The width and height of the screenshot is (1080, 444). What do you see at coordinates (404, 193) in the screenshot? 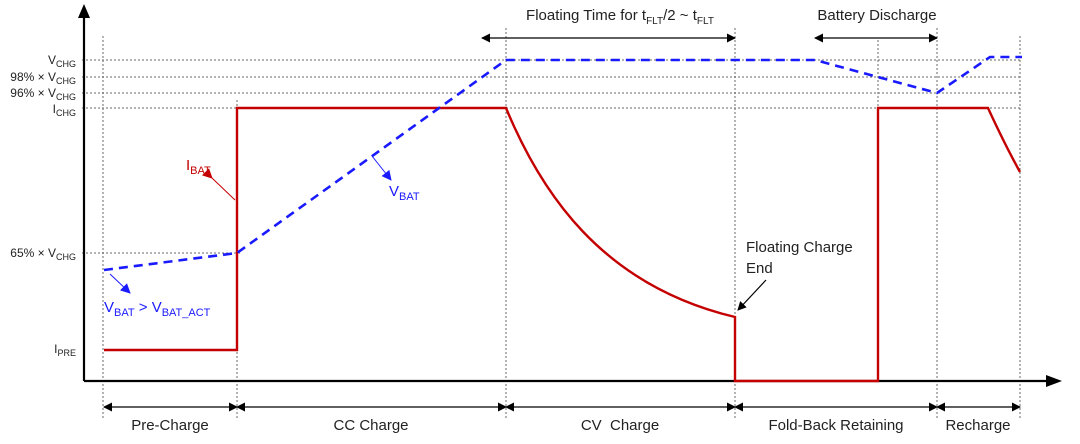
I see `vbat-label: VBAT` at bounding box center [404, 193].